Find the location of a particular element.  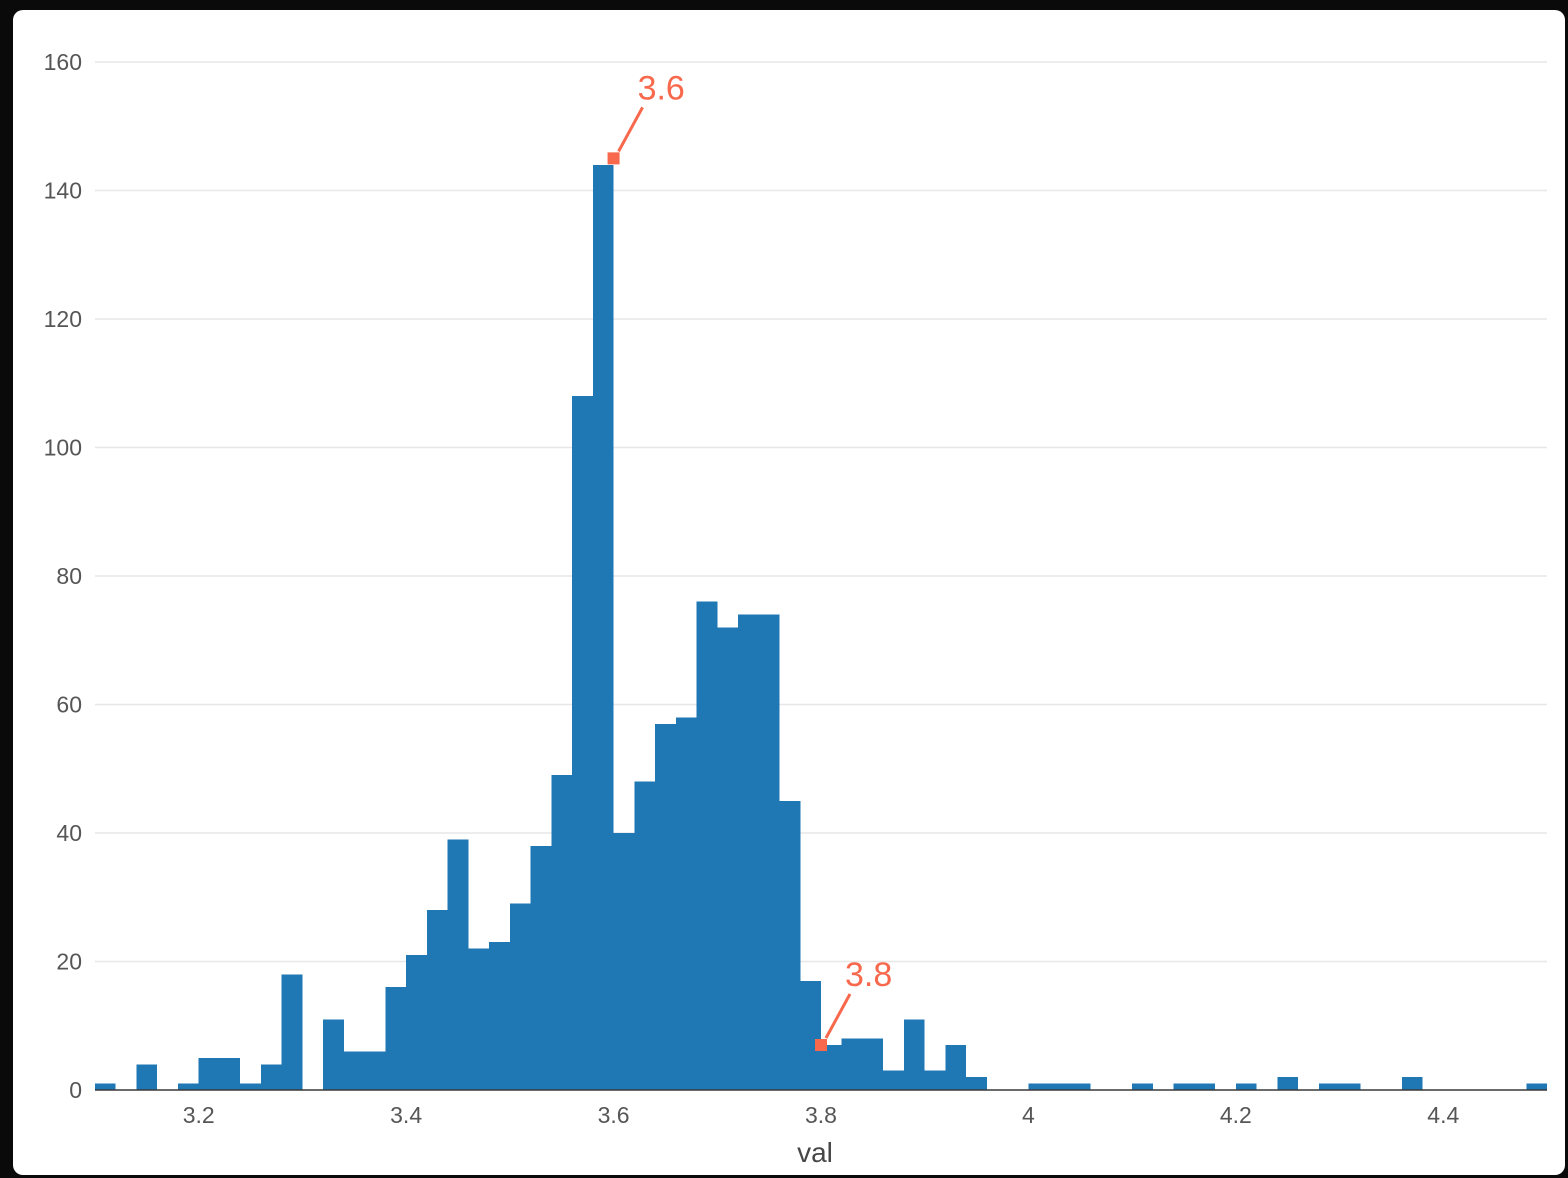

x-tick-label: 4.2 is located at coordinates (1236, 1115).